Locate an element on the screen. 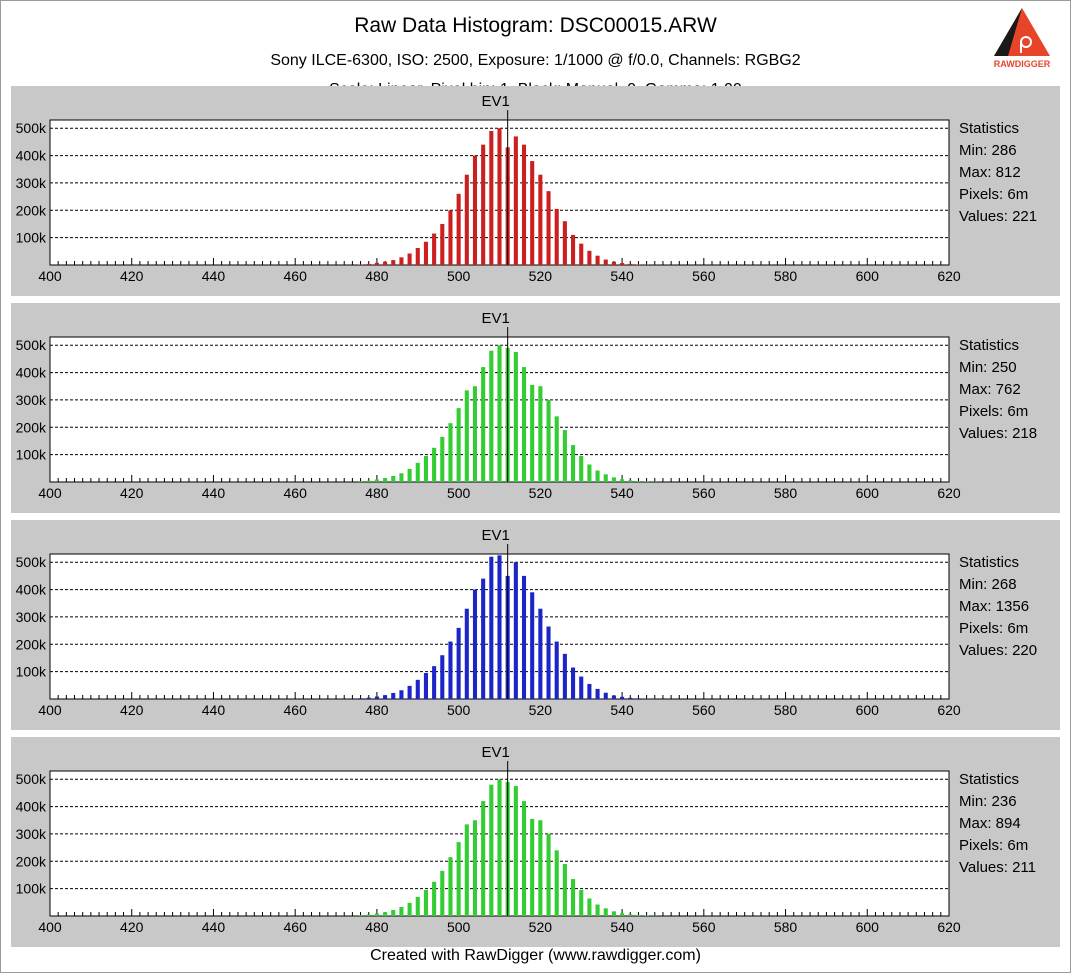  stats-max: Max: 812 is located at coordinates (990, 172).